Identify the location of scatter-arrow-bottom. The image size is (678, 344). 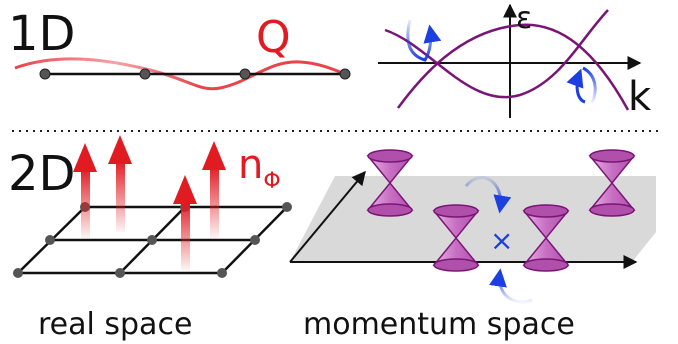
(511, 286).